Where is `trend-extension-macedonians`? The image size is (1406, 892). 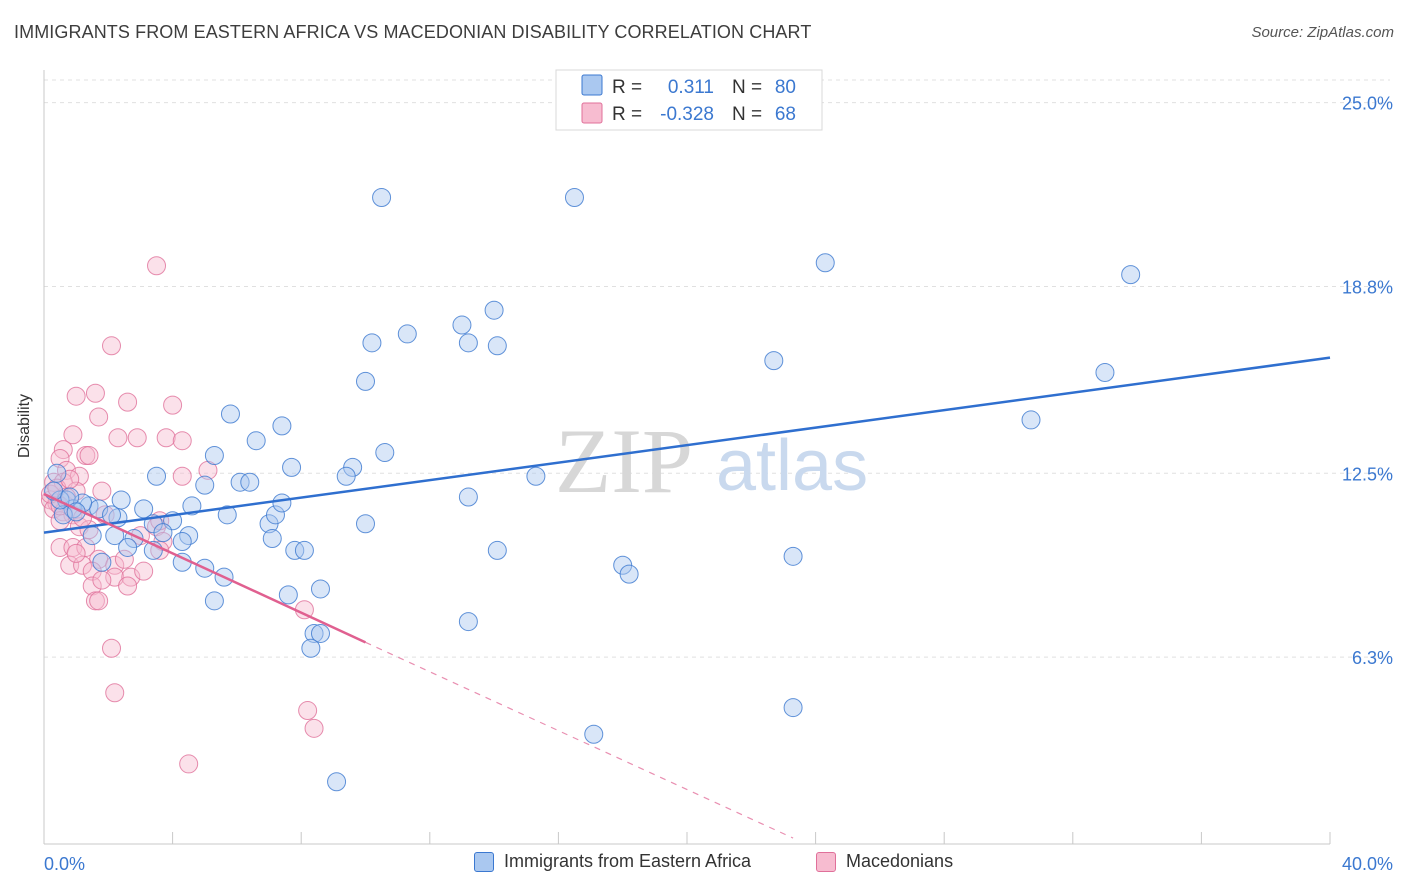
trend-extension-macedonians is located at coordinates (579, 740).